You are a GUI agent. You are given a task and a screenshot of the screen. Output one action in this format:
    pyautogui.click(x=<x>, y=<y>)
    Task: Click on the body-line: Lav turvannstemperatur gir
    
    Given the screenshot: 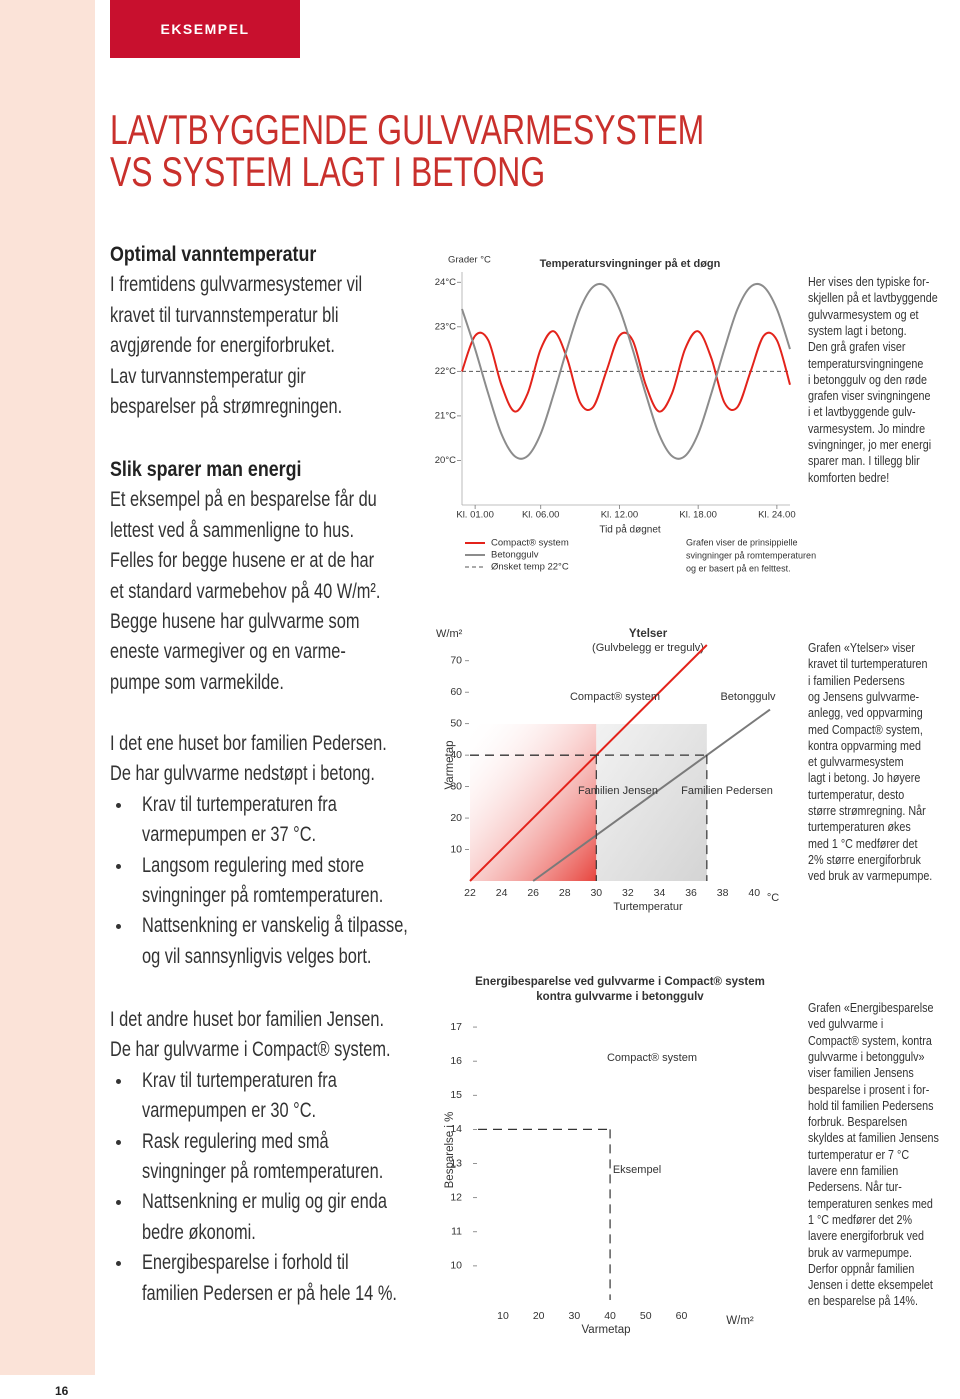 What is the action you would take?
    pyautogui.click(x=208, y=376)
    